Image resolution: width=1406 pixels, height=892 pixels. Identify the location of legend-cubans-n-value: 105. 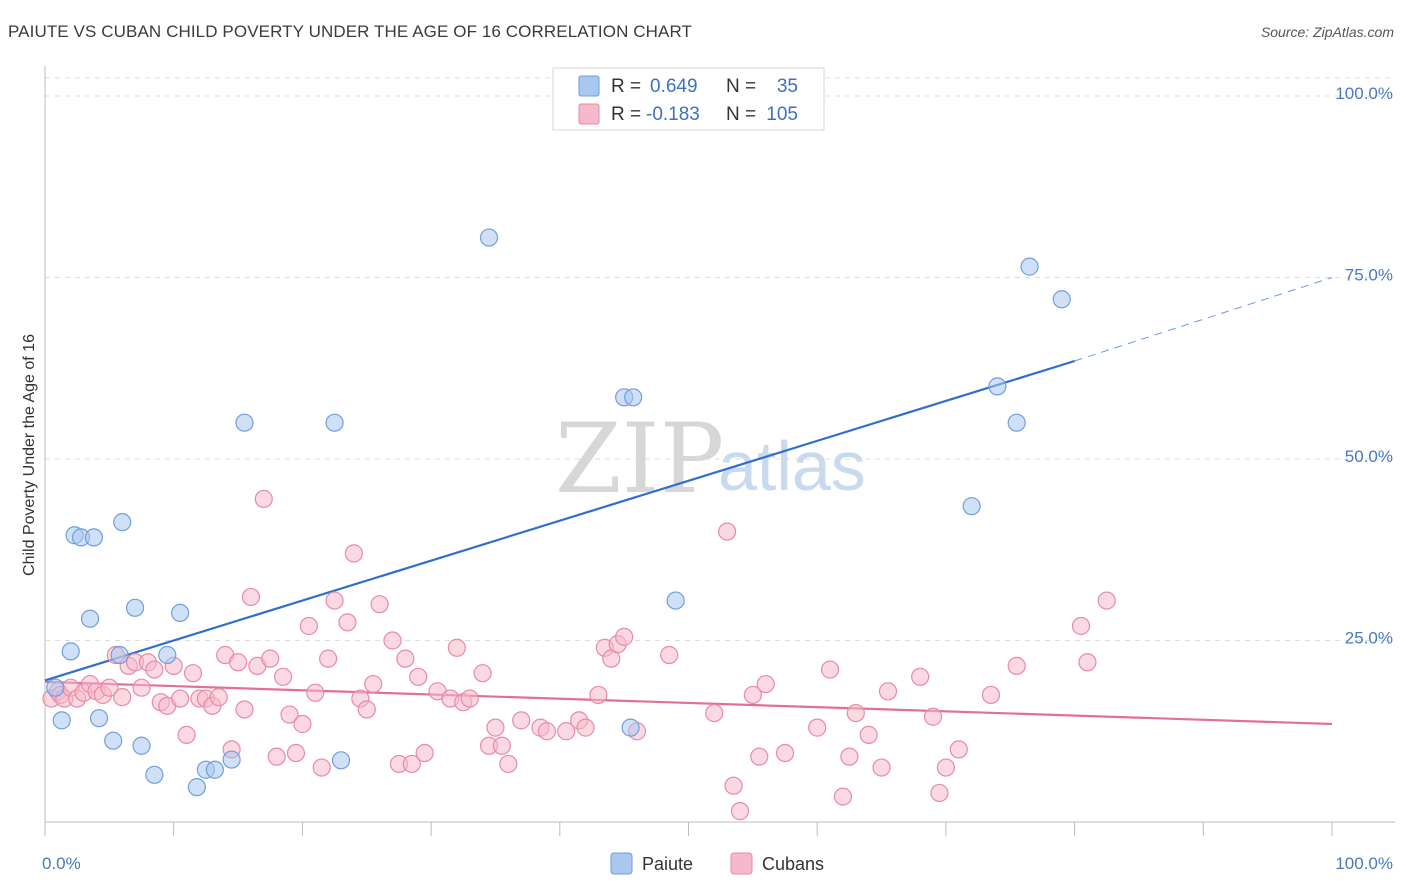
(782, 114).